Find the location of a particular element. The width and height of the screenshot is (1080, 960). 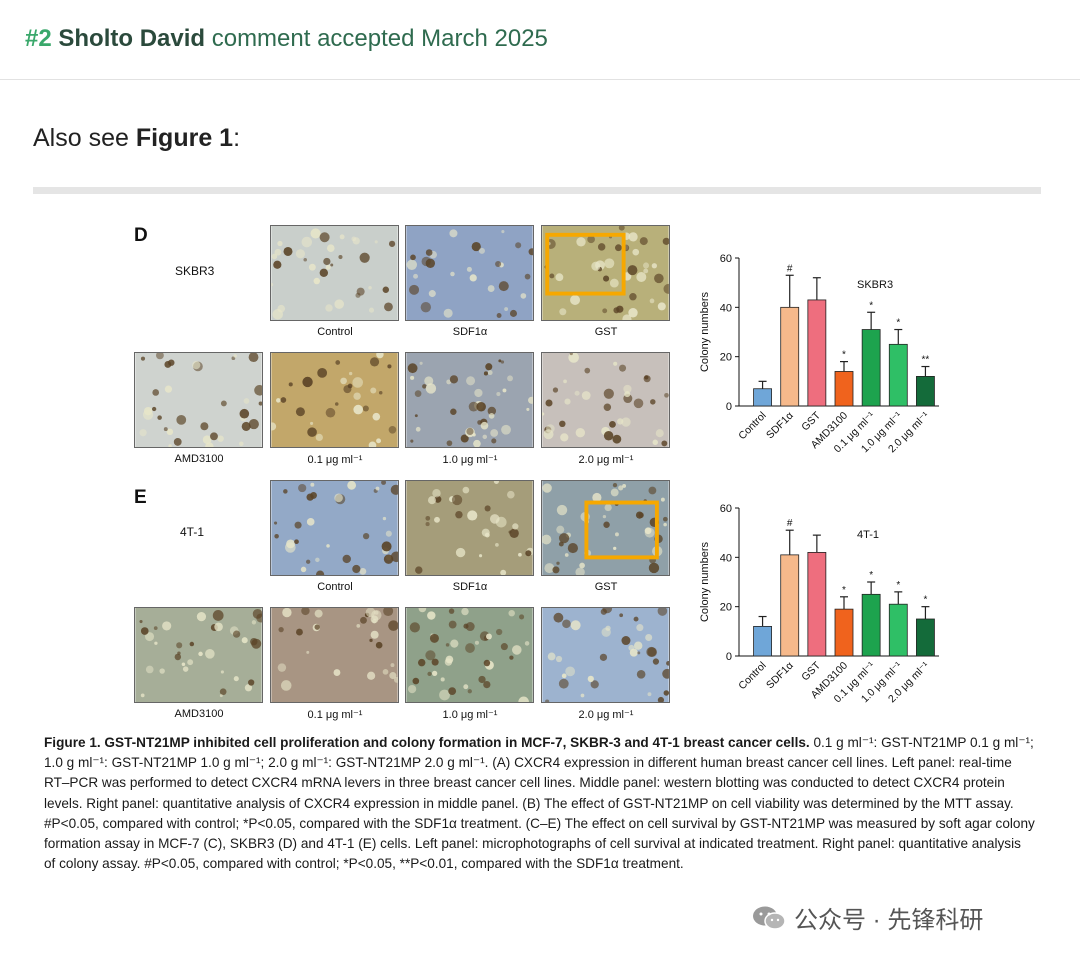

watermark: 公众号 · 先锋科研 is located at coordinates (867, 917).